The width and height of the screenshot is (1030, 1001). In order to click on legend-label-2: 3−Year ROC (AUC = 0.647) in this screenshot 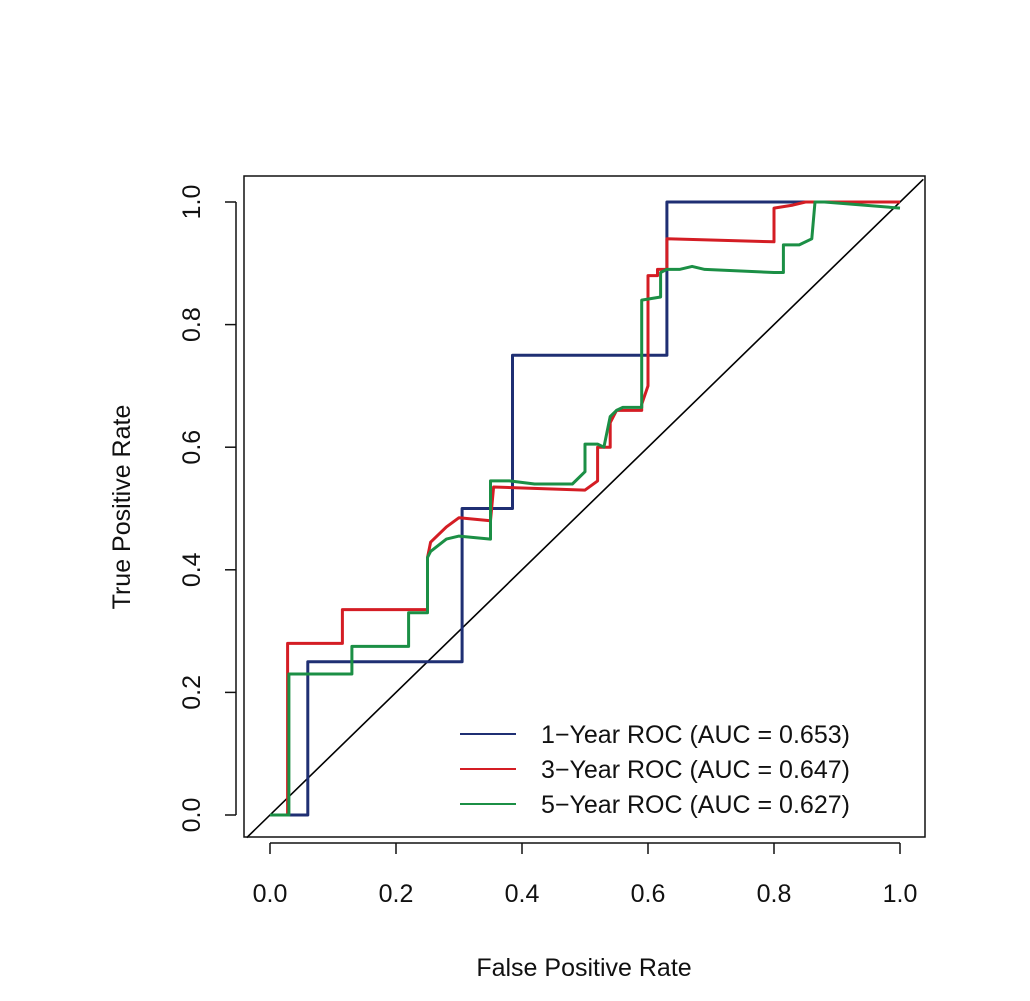, I will do `click(695, 770)`.